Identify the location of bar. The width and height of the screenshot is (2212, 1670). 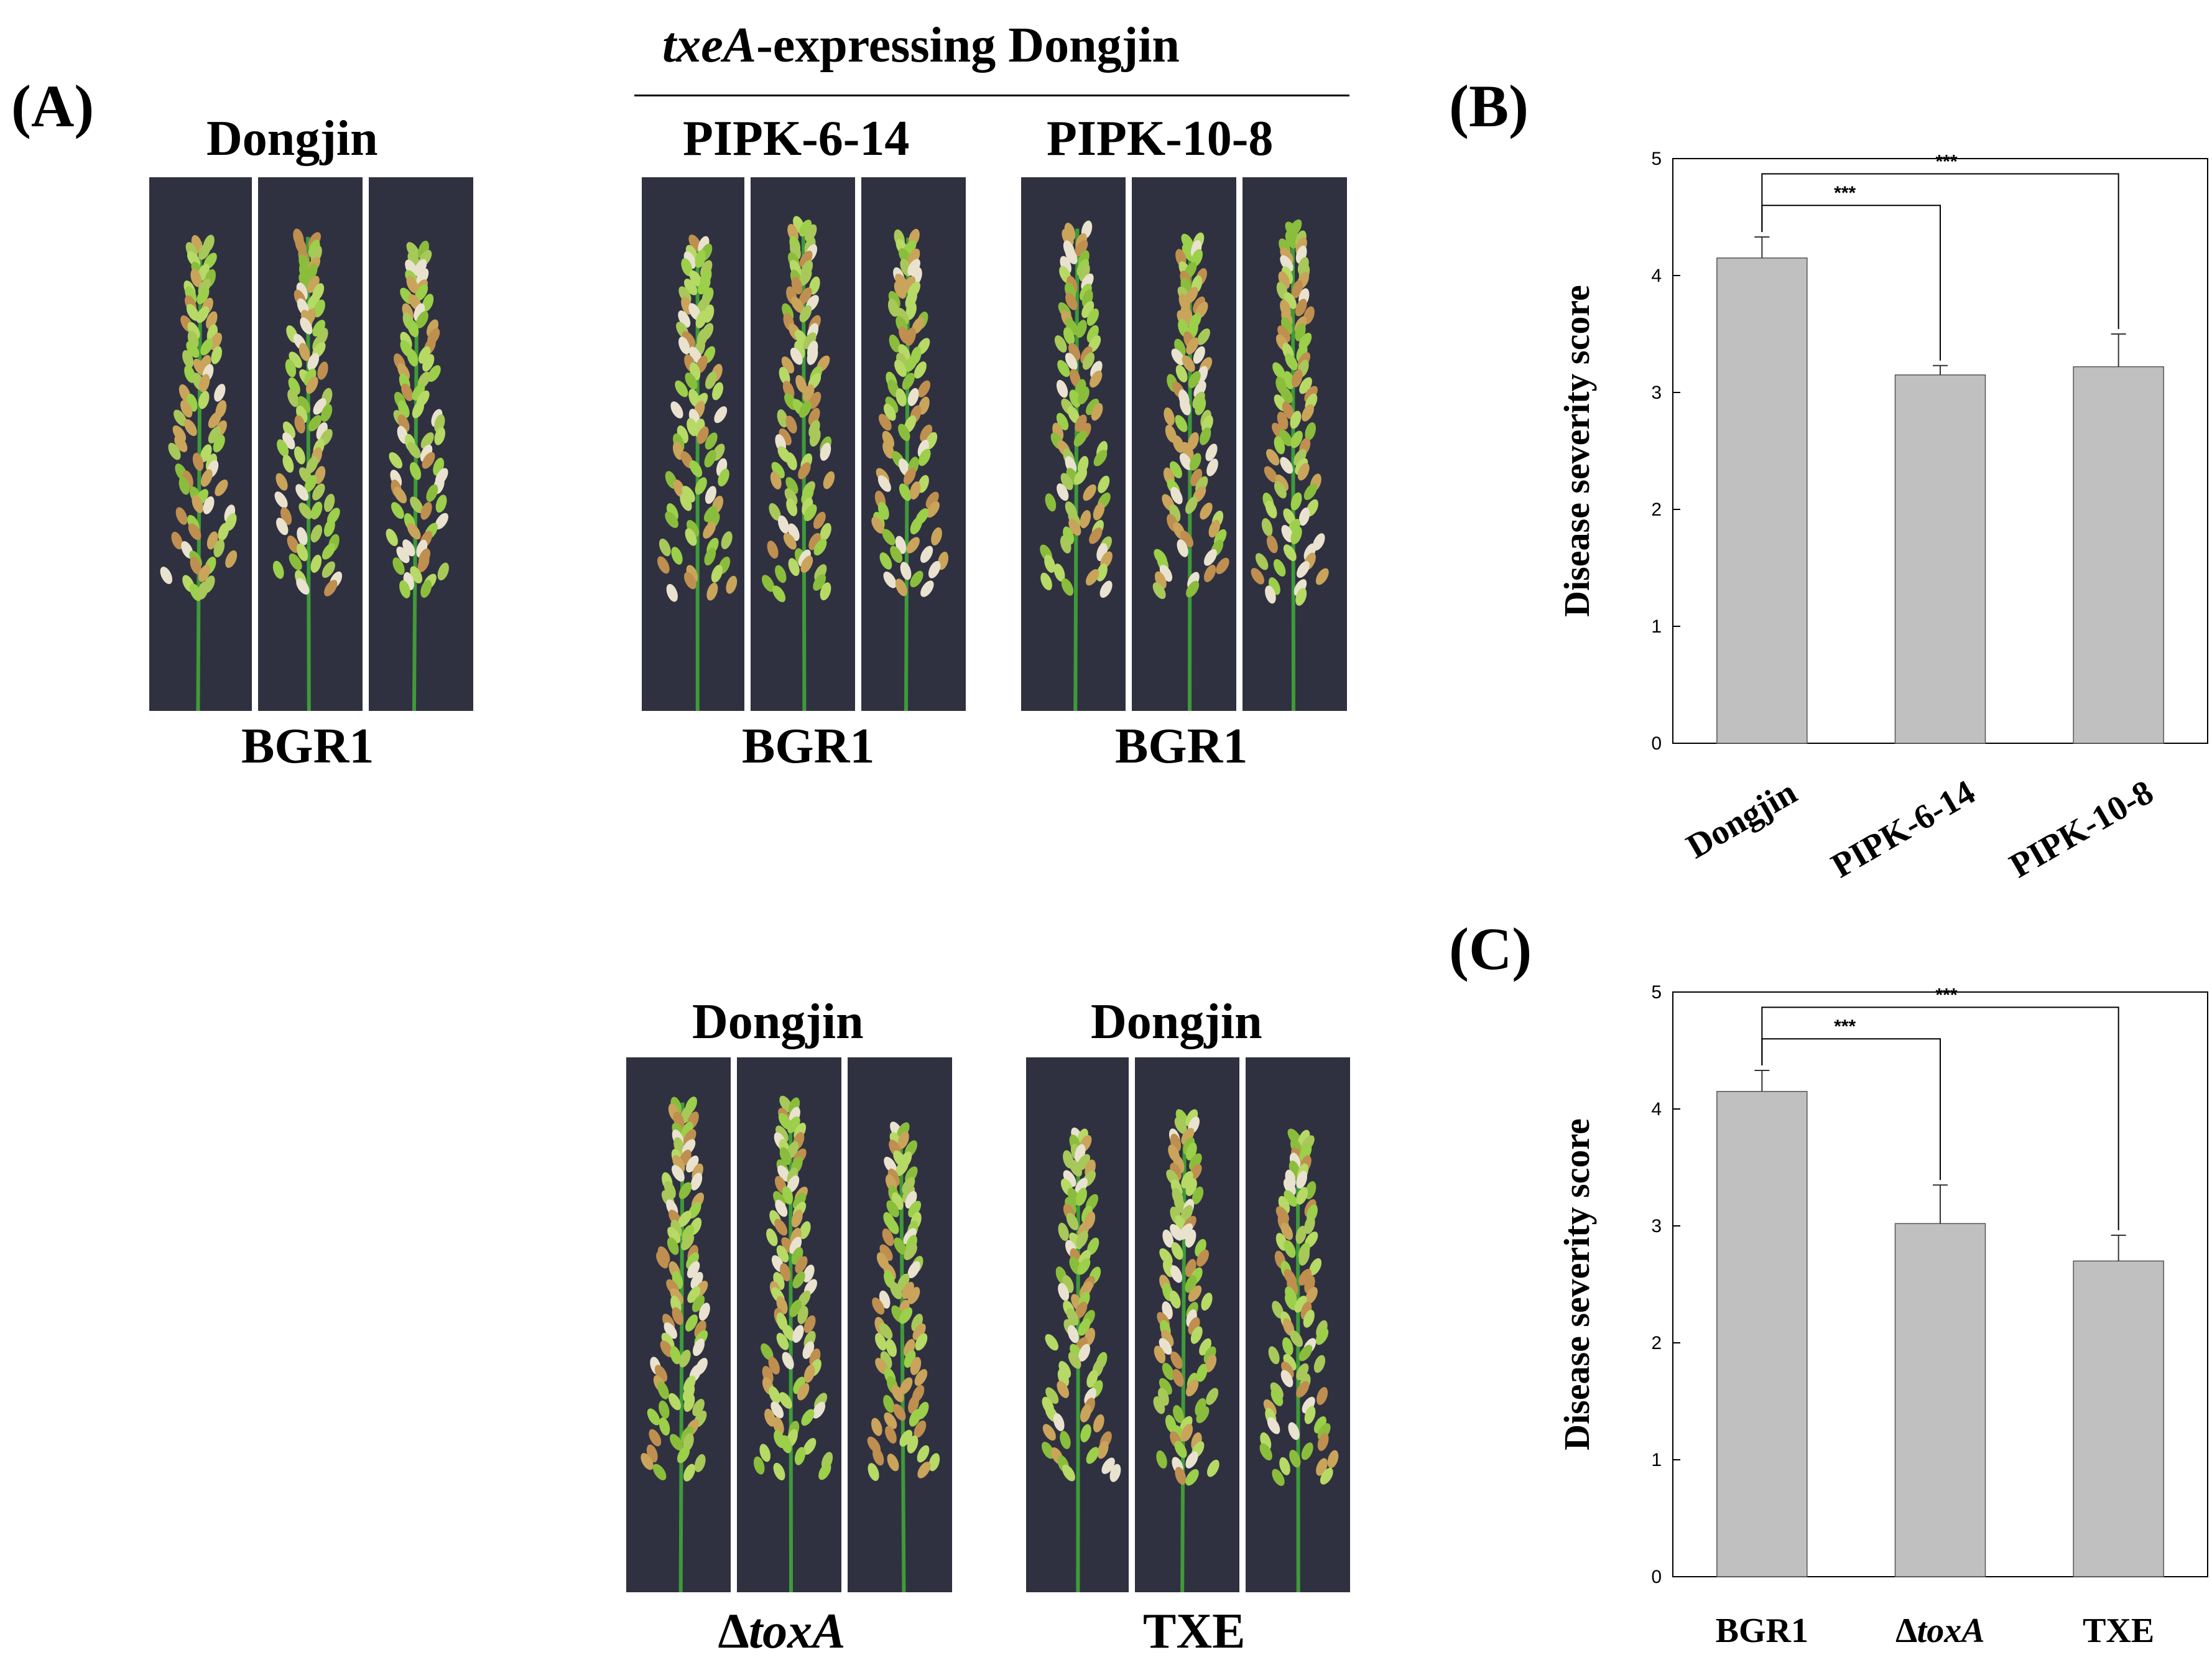
(1940, 559).